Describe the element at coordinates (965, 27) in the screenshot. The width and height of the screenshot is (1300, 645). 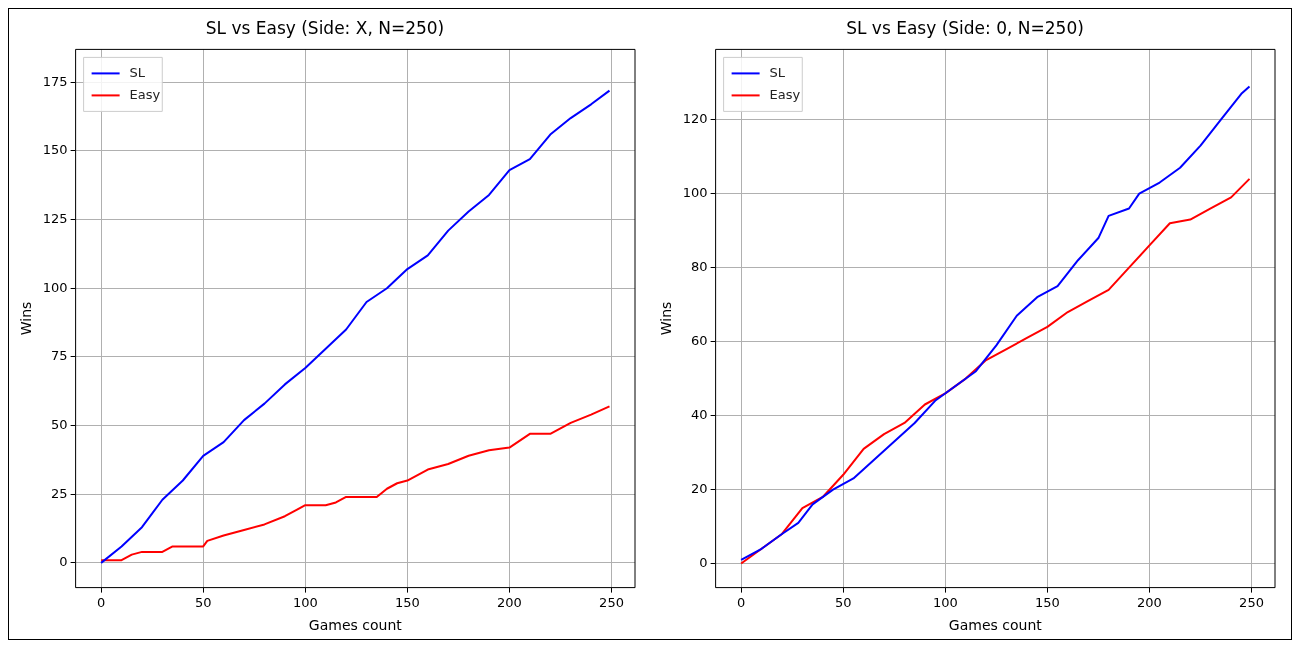
I see `chart-title: SL vs Easy (Side: 0, N=250)` at that location.